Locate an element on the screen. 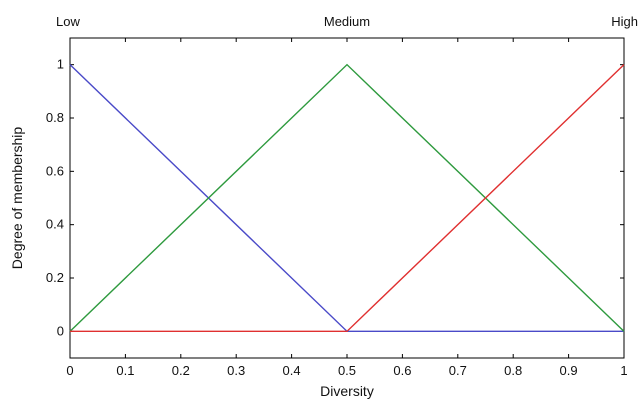  y-tick-label: 1 is located at coordinates (60, 64).